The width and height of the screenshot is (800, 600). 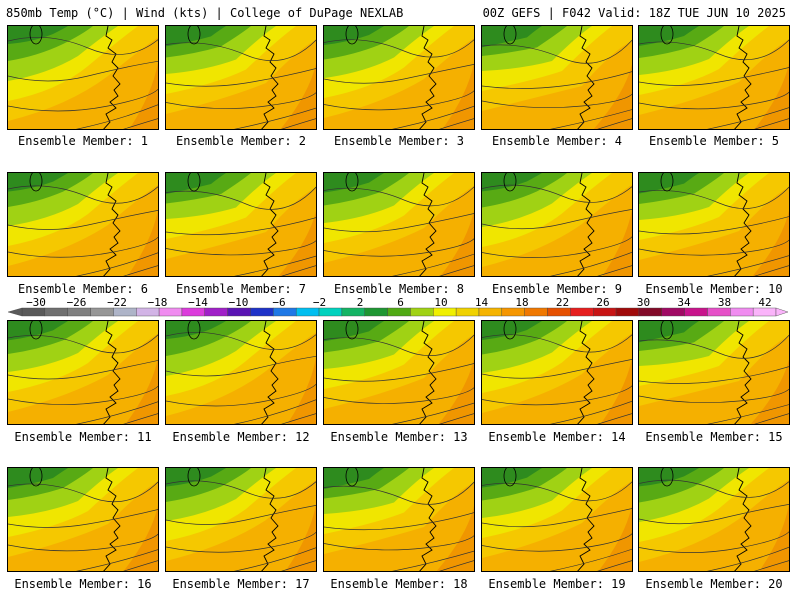 What do you see at coordinates (400, 302) in the screenshot?
I see `colorbar-tick-label: 6` at bounding box center [400, 302].